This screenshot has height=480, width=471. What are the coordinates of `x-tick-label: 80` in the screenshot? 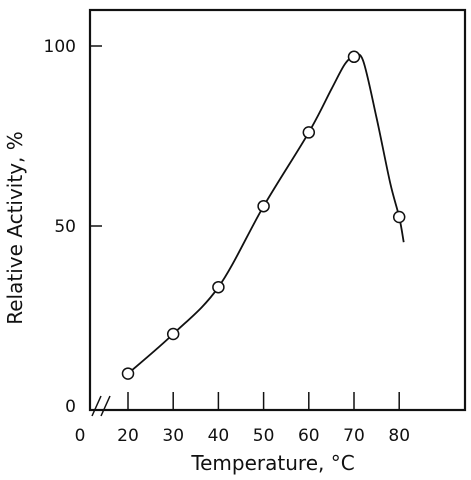 It's located at (399, 436).